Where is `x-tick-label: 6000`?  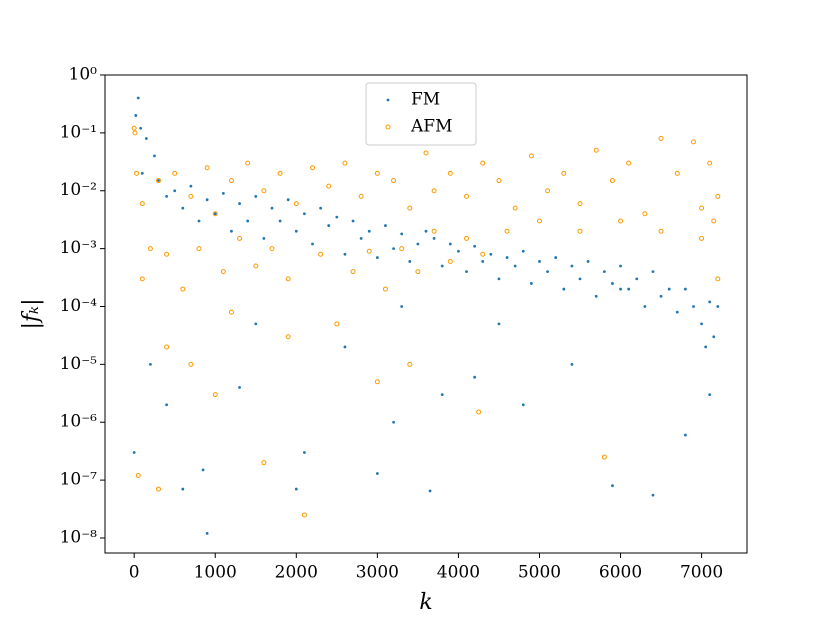 x-tick-label: 6000 is located at coordinates (620, 573).